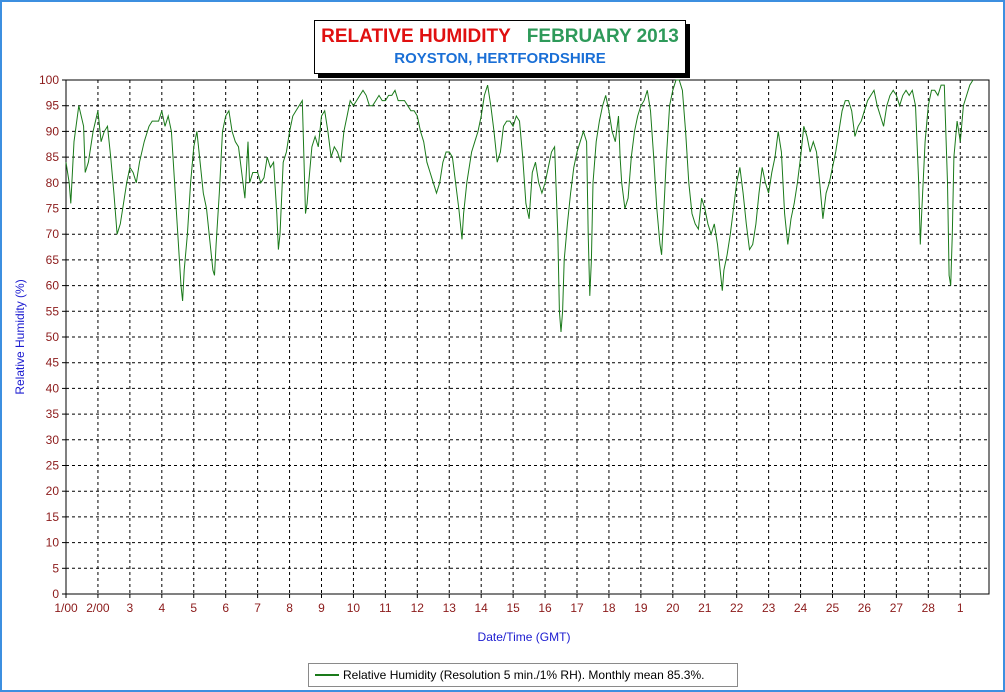  What do you see at coordinates (53, 311) in the screenshot?
I see `y-tick-label: 55` at bounding box center [53, 311].